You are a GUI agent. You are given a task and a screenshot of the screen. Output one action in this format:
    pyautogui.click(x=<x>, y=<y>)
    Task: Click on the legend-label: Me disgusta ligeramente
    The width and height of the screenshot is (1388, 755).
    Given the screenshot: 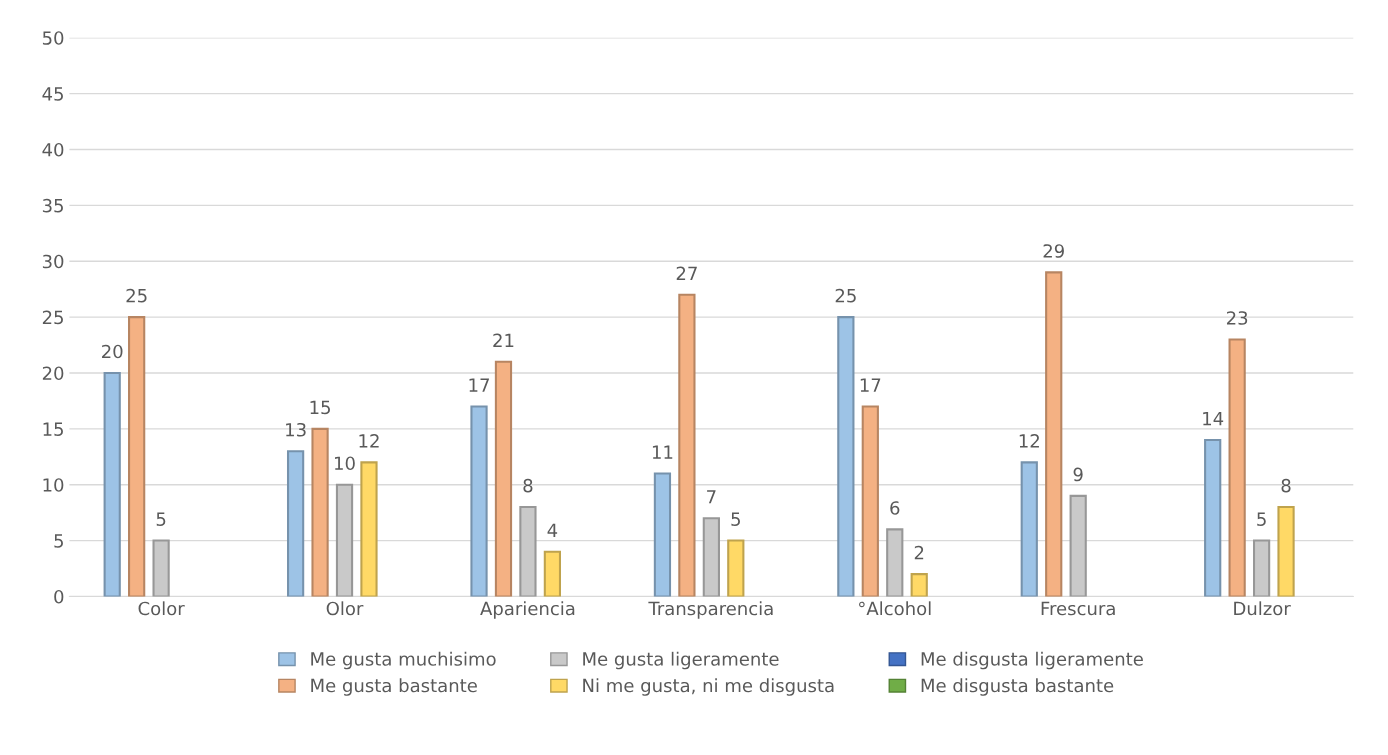 What is the action you would take?
    pyautogui.click(x=1032, y=660)
    